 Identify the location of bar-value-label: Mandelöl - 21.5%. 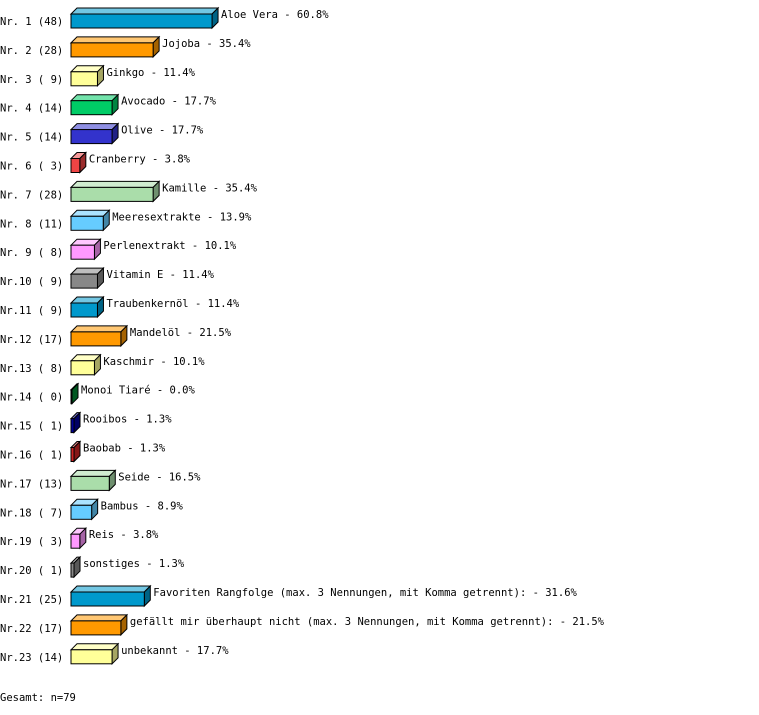
(181, 333).